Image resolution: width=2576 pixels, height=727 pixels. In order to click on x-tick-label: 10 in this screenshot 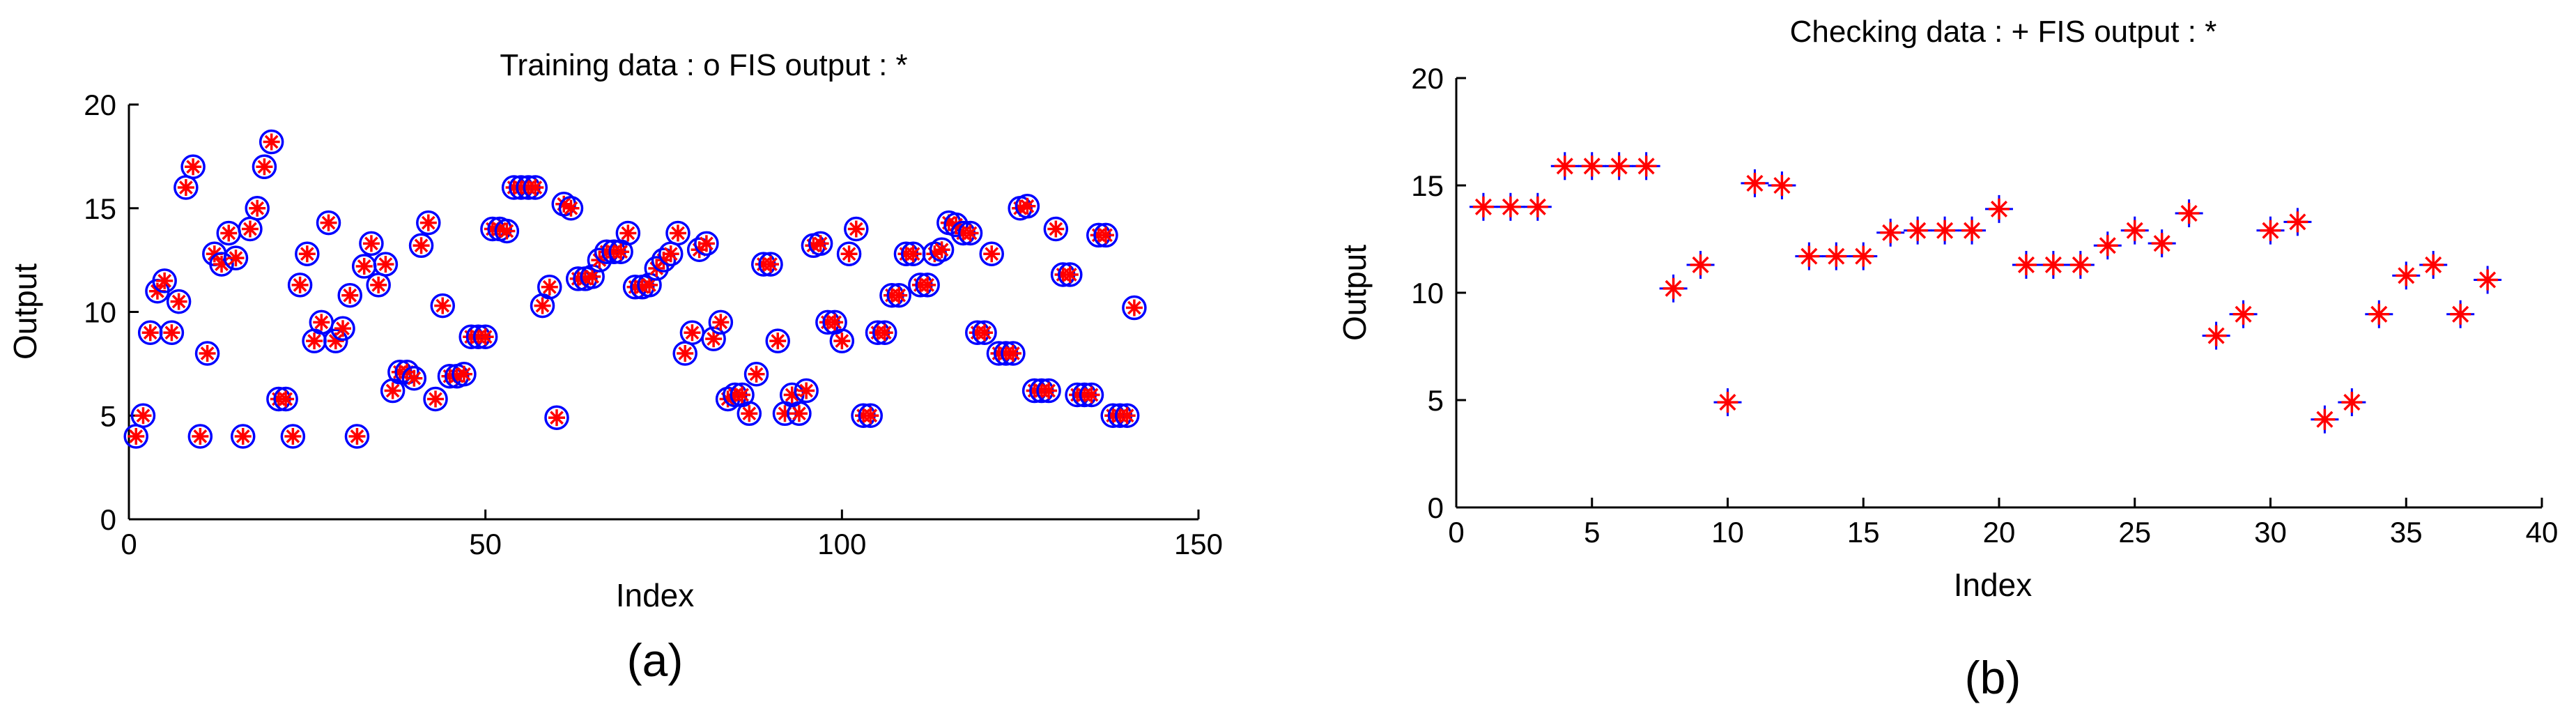, I will do `click(1727, 532)`.